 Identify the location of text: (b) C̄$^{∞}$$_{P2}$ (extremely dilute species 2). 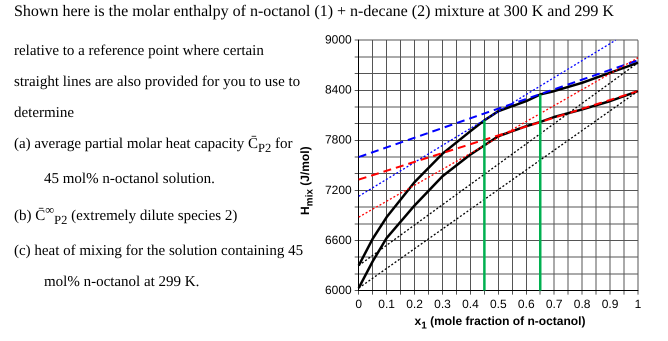
(126, 215).